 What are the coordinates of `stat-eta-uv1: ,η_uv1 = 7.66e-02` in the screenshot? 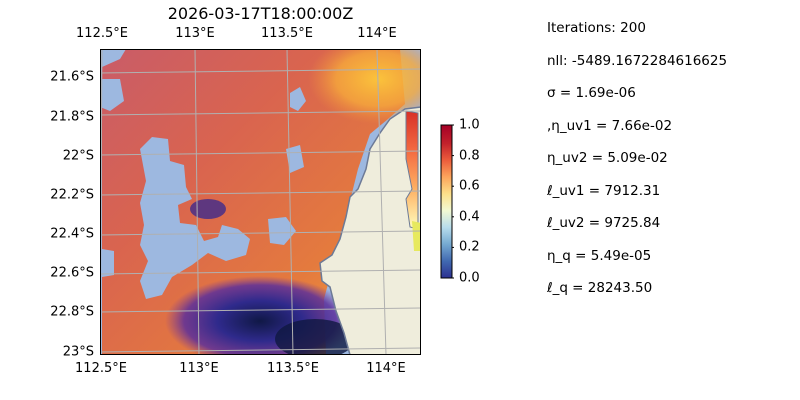 It's located at (610, 125).